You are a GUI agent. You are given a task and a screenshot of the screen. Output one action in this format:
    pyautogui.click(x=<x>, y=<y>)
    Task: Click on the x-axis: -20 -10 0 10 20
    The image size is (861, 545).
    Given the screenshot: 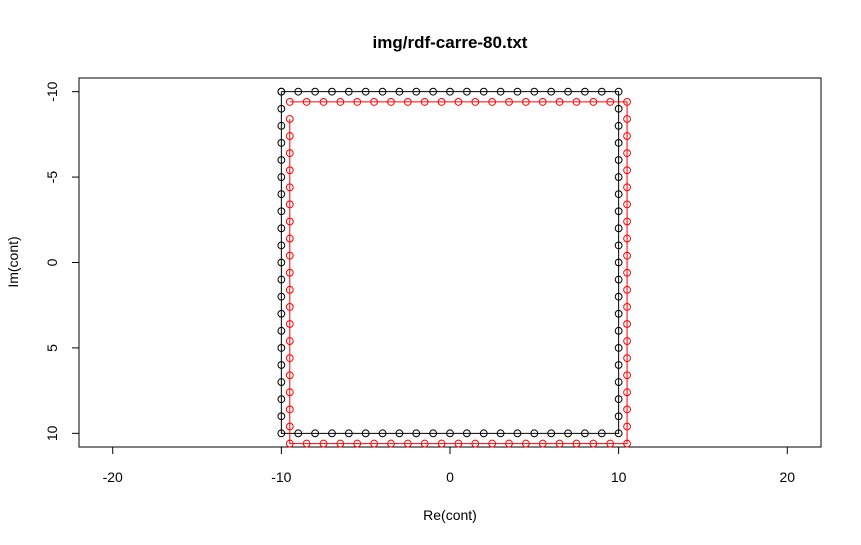 What is the action you would take?
    pyautogui.click(x=449, y=465)
    